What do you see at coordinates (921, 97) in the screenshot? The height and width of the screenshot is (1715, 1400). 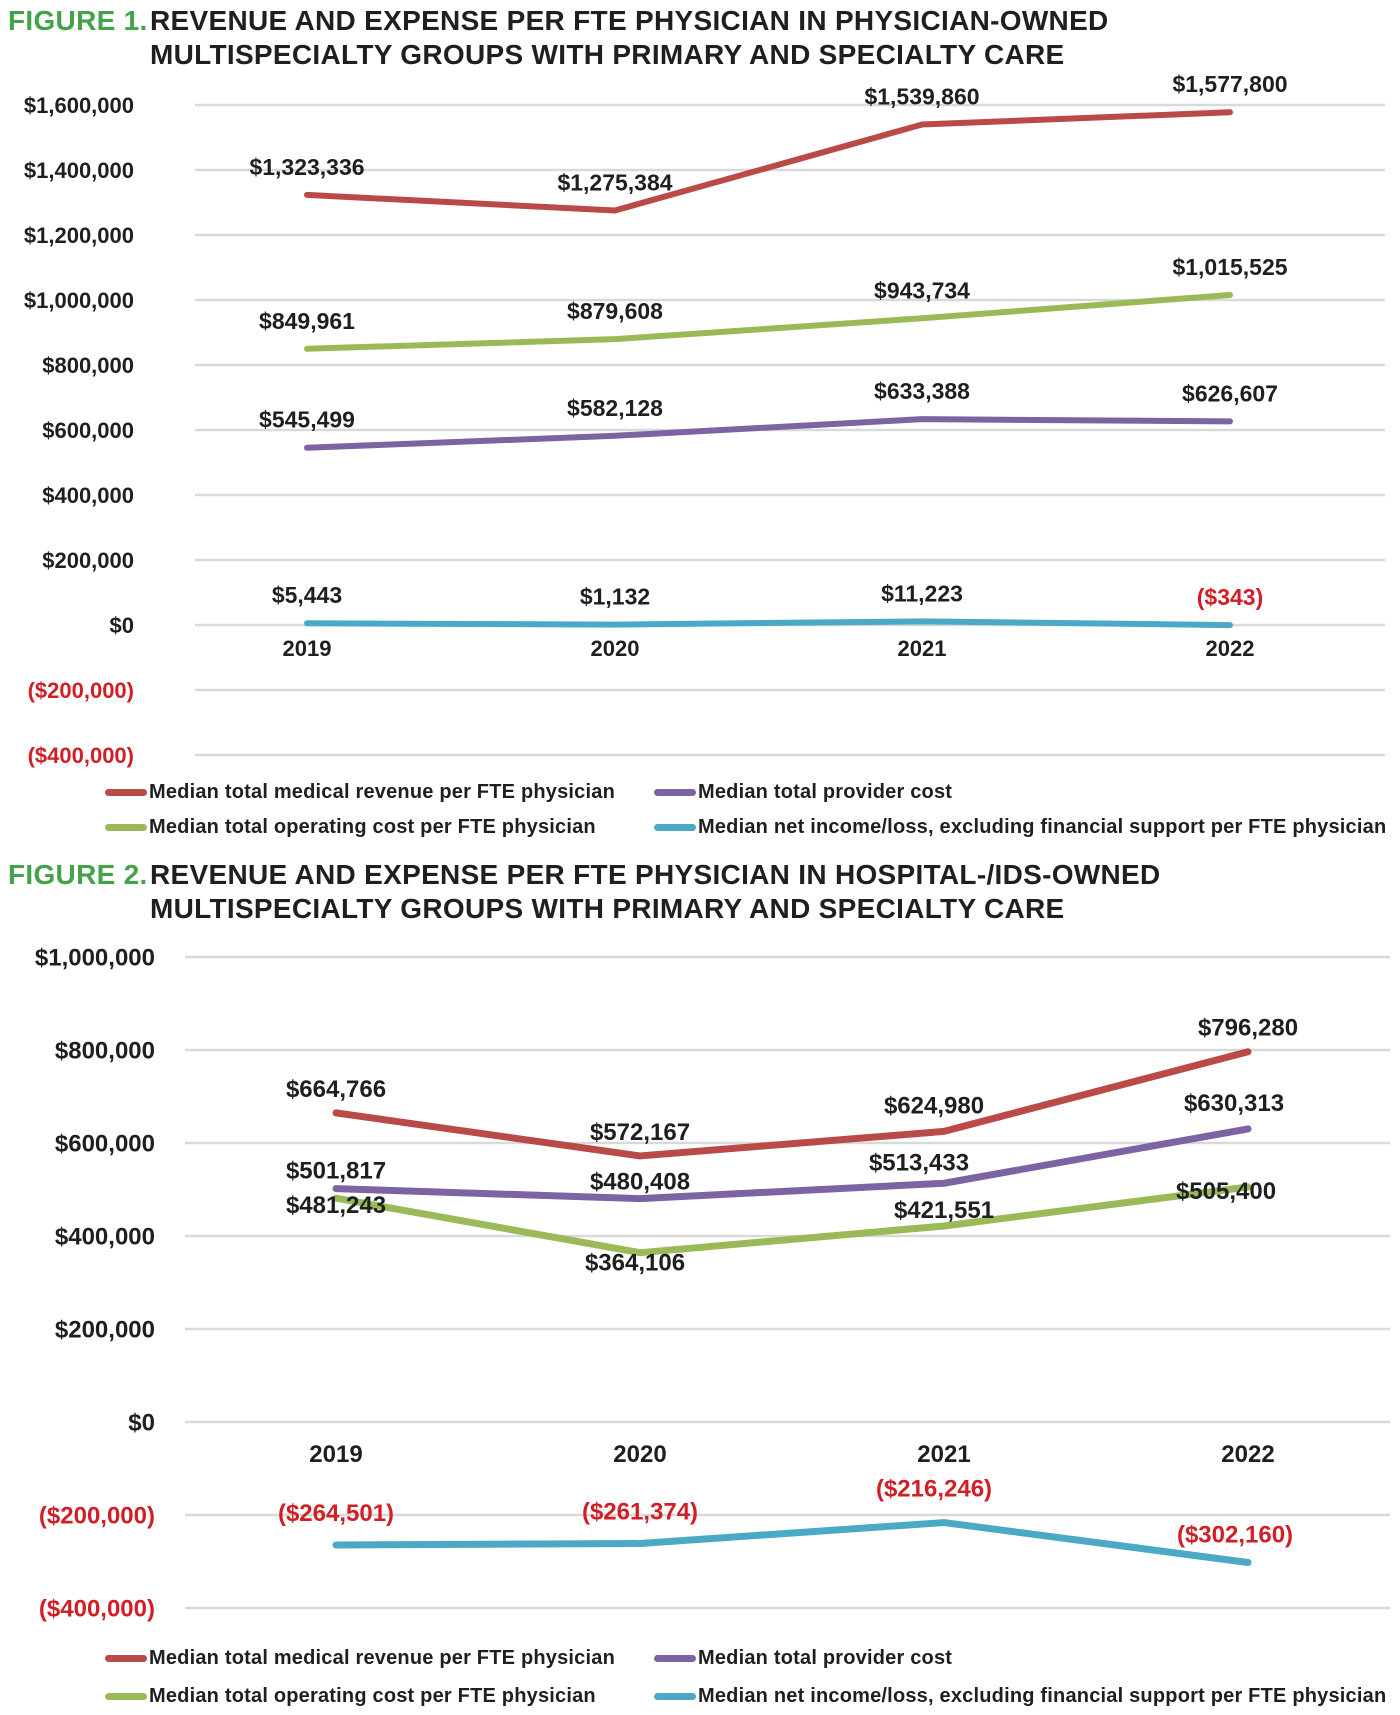 I see `data-label: $1,539,860` at bounding box center [921, 97].